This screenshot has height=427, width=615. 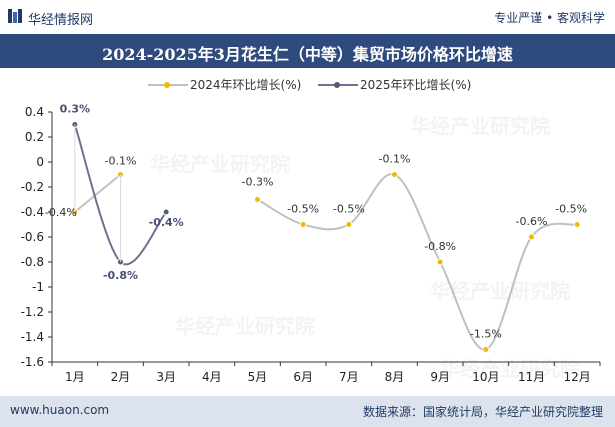 I want to click on legend-label-2024: 2024年环比增长(%), so click(x=246, y=85).